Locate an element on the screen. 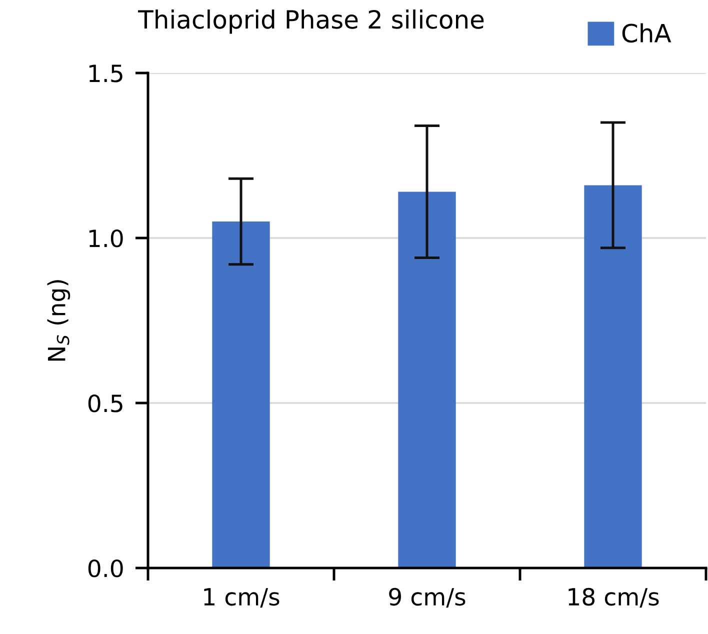 This screenshot has height=634, width=708. y-axis-title: N$_{S}$ (ng) is located at coordinates (58, 320).